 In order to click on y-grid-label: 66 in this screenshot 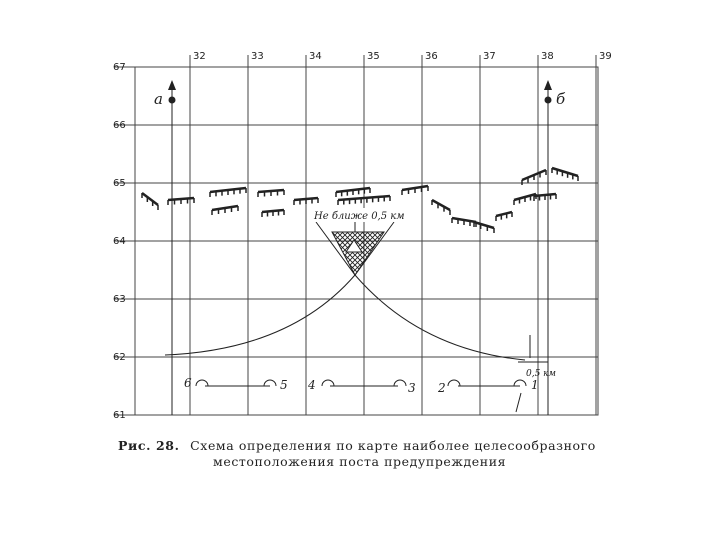, I will do `click(119, 125)`.